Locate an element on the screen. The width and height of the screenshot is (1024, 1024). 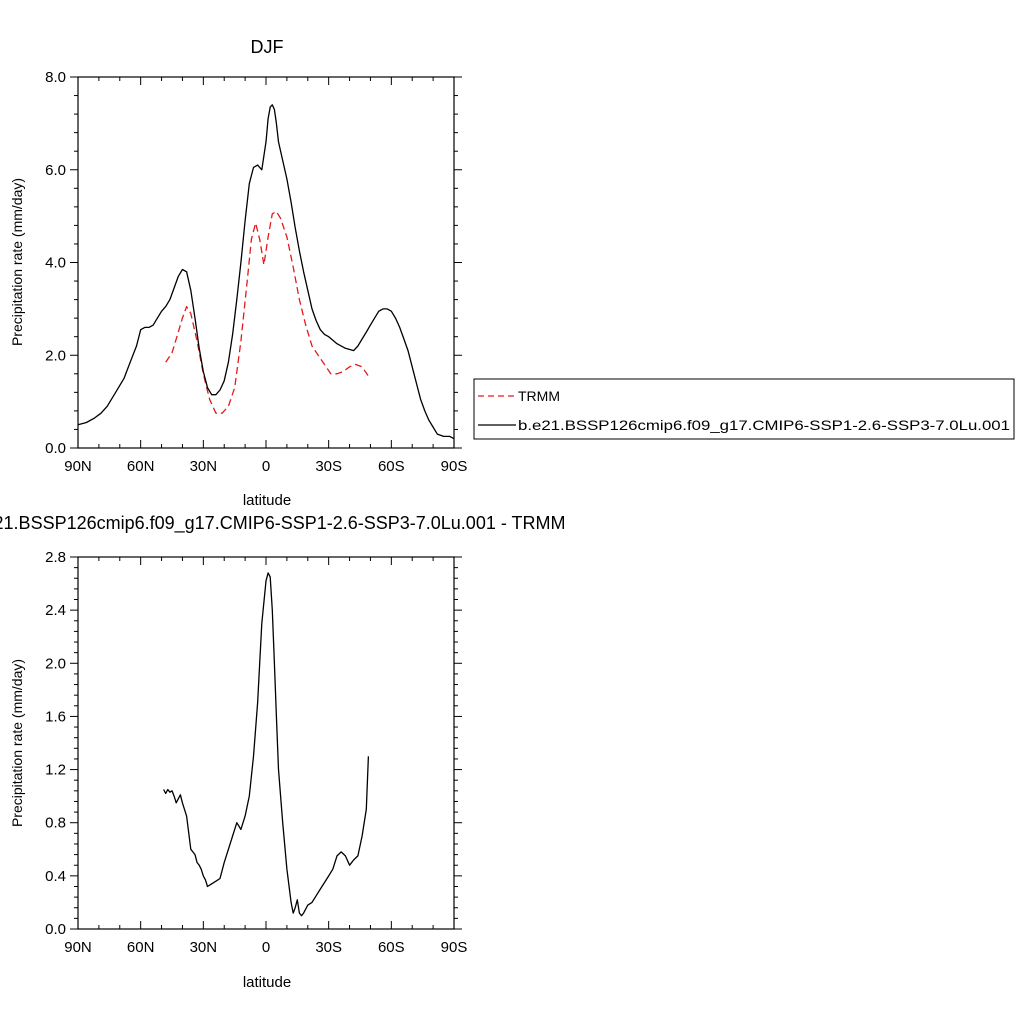
top-series-group is located at coordinates (266, 272).